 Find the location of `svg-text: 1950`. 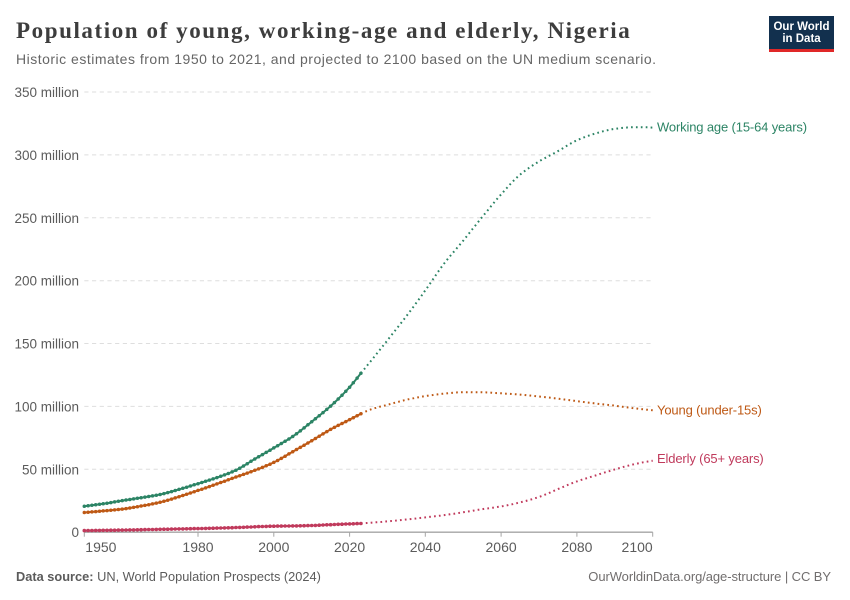

svg-text: 1950 is located at coordinates (100, 547).